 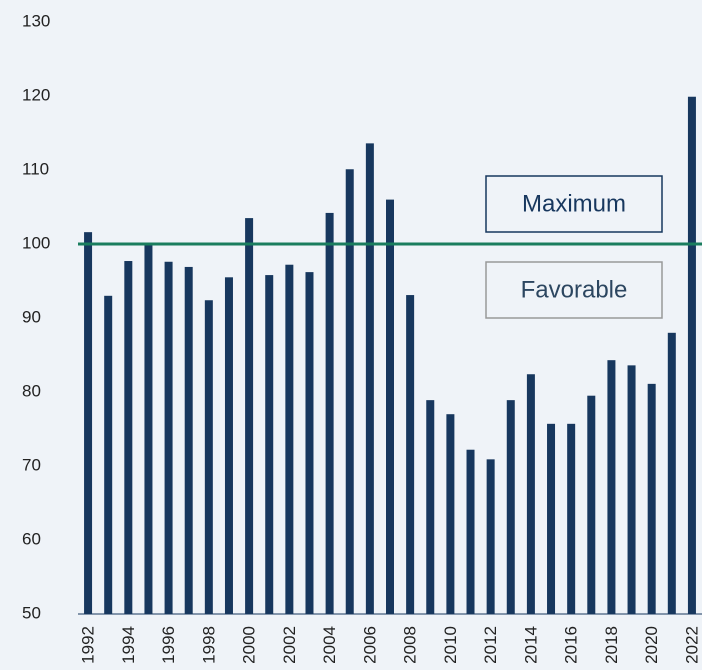 What do you see at coordinates (208, 645) in the screenshot?
I see `x-tick-label: 1998` at bounding box center [208, 645].